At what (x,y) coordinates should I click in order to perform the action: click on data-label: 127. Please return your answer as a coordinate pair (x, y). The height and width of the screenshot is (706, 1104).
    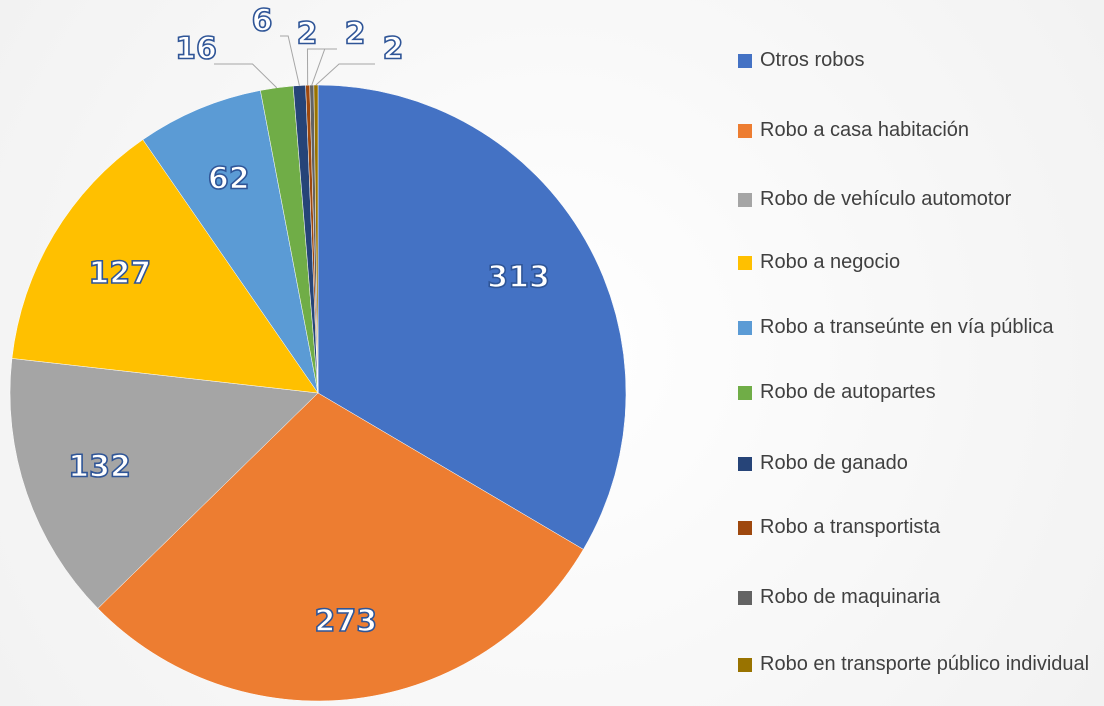
    Looking at the image, I should click on (119, 273).